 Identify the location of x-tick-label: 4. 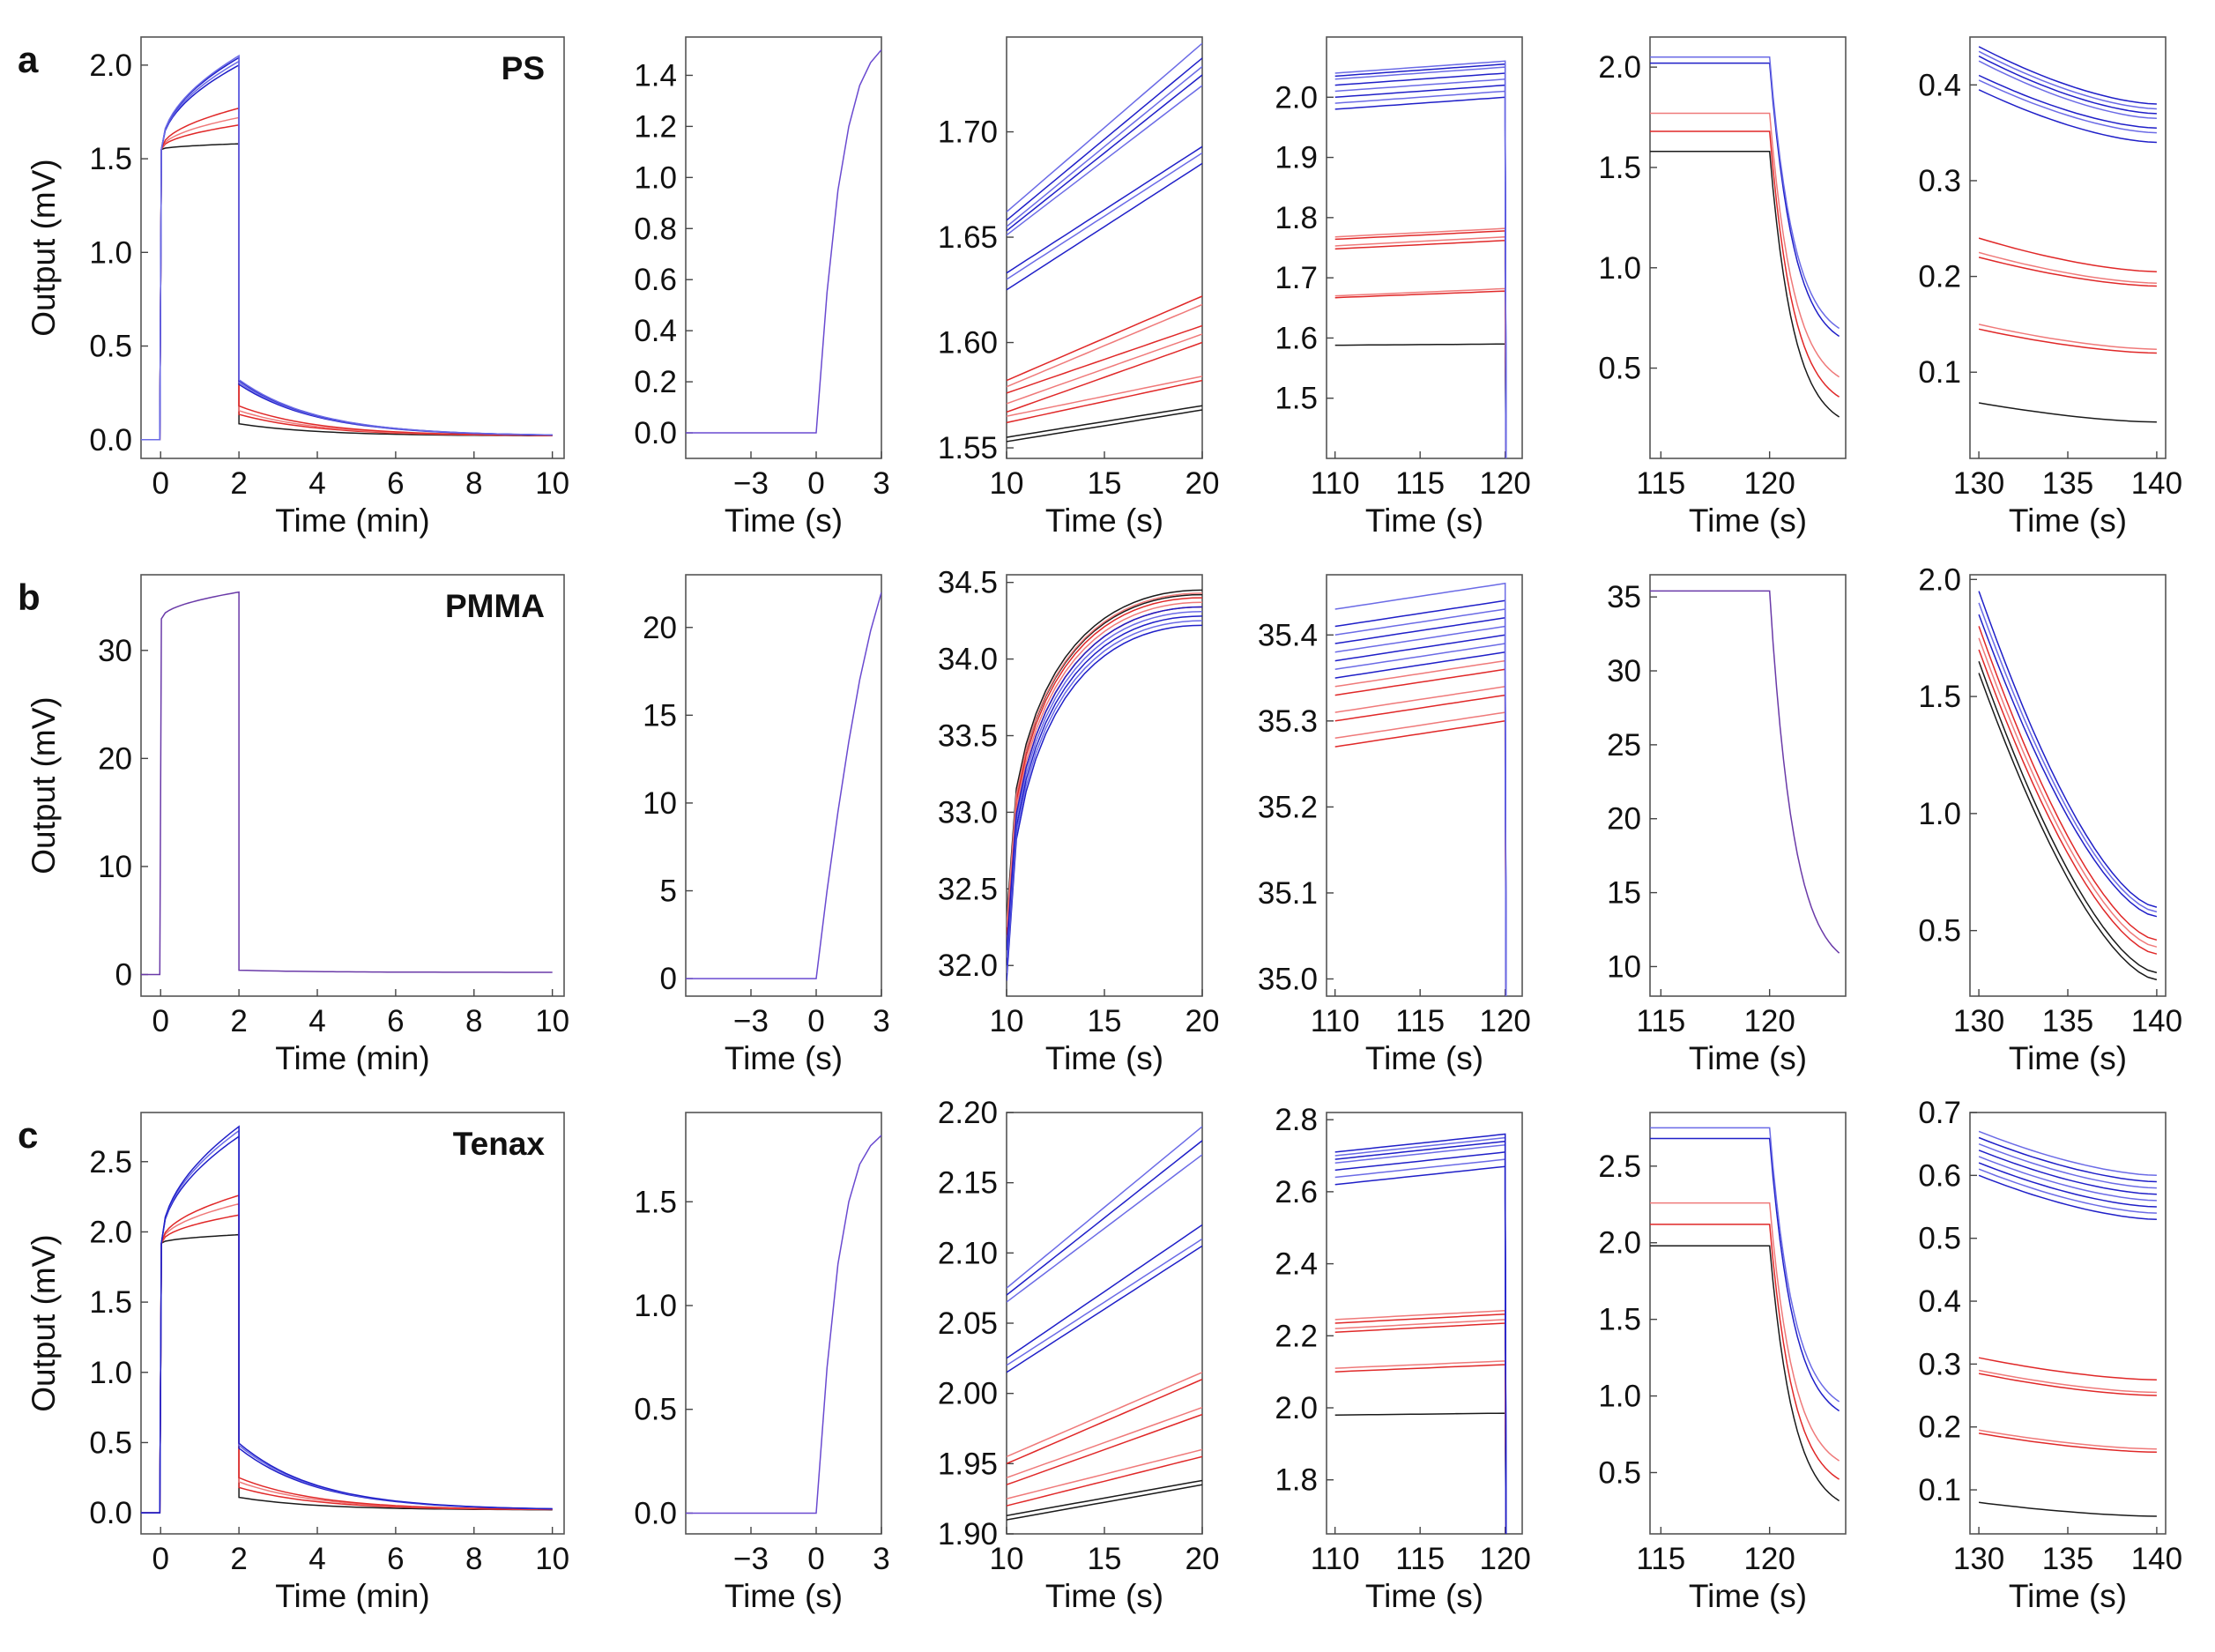
(316, 1559).